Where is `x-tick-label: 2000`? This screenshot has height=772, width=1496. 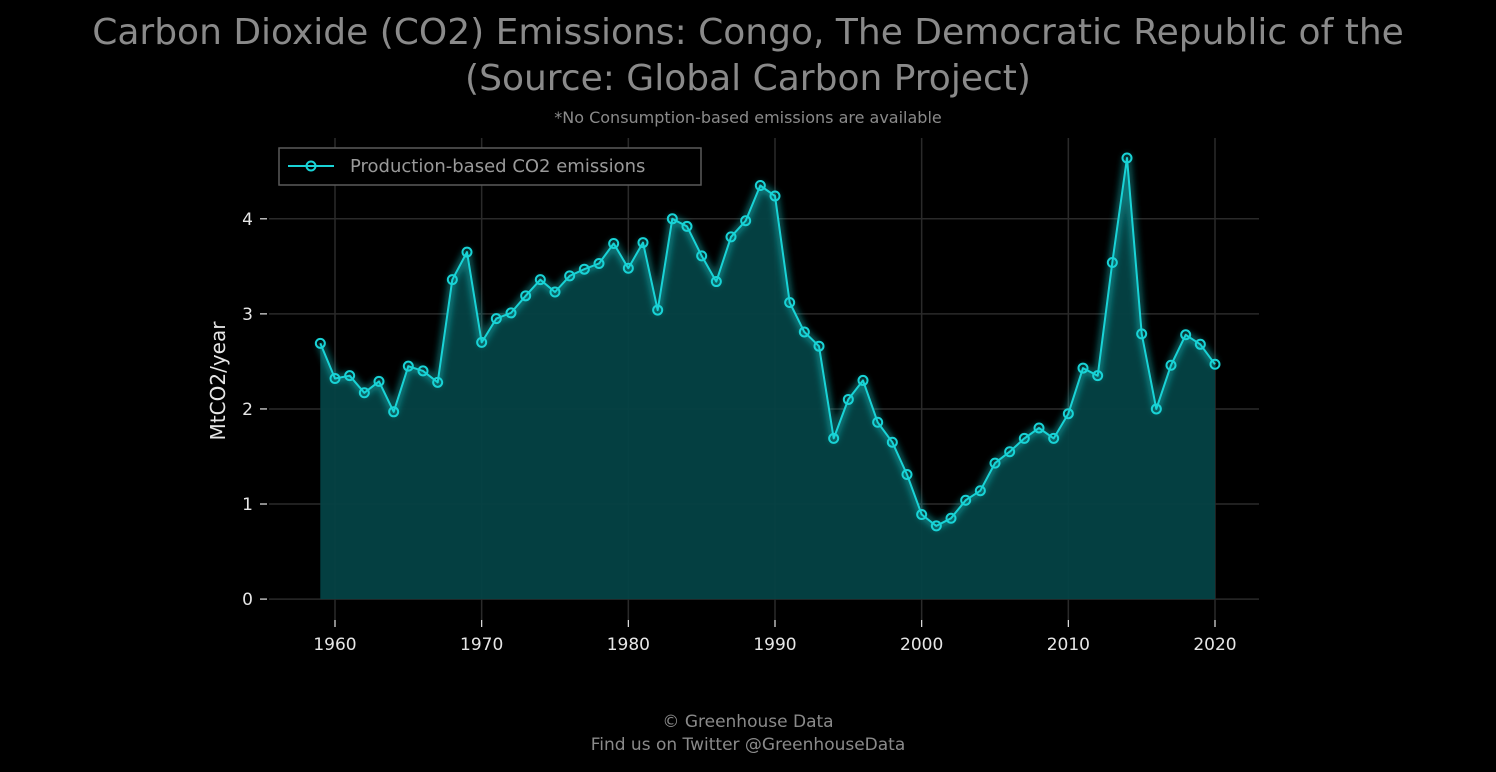
x-tick-label: 2000 is located at coordinates (921, 645).